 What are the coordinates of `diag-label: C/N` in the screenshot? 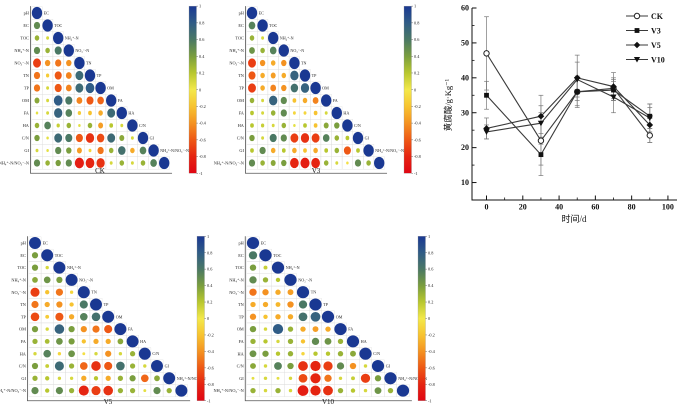 It's located at (155, 353).